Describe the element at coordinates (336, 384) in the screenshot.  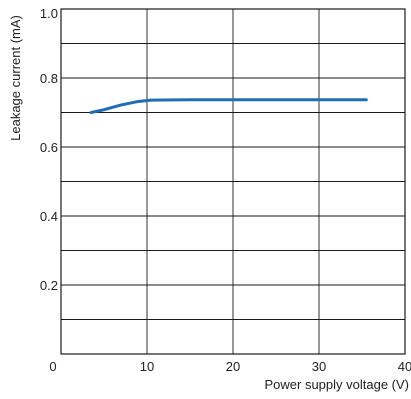
I see `x-axis-label: Power supply voltage (V)` at that location.